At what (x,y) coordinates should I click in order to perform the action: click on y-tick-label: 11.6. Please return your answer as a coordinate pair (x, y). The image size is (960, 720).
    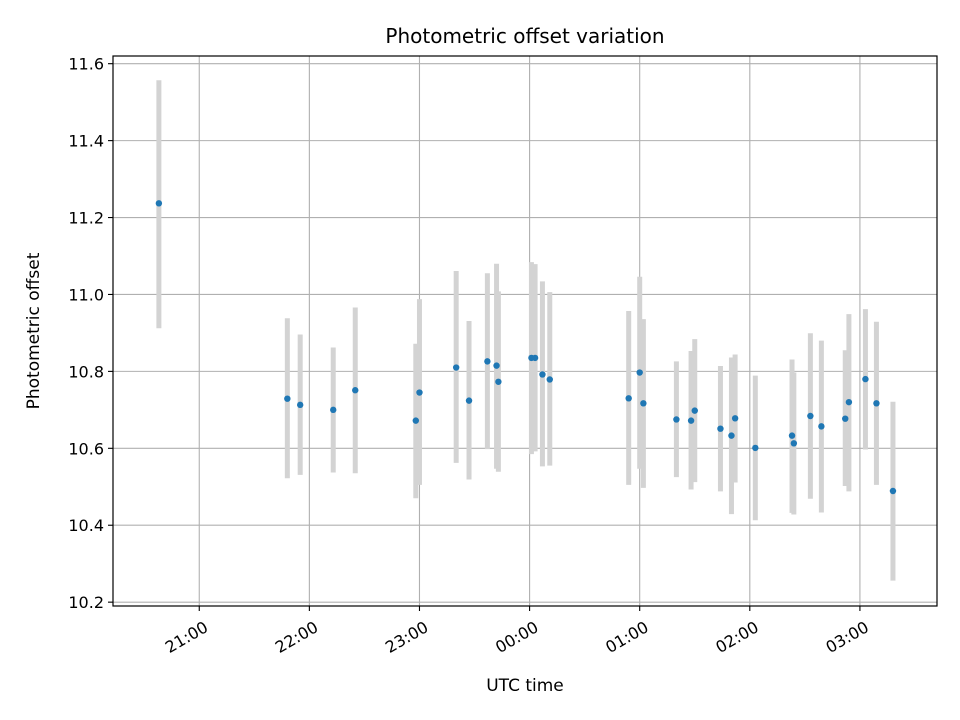
    Looking at the image, I should click on (86, 64).